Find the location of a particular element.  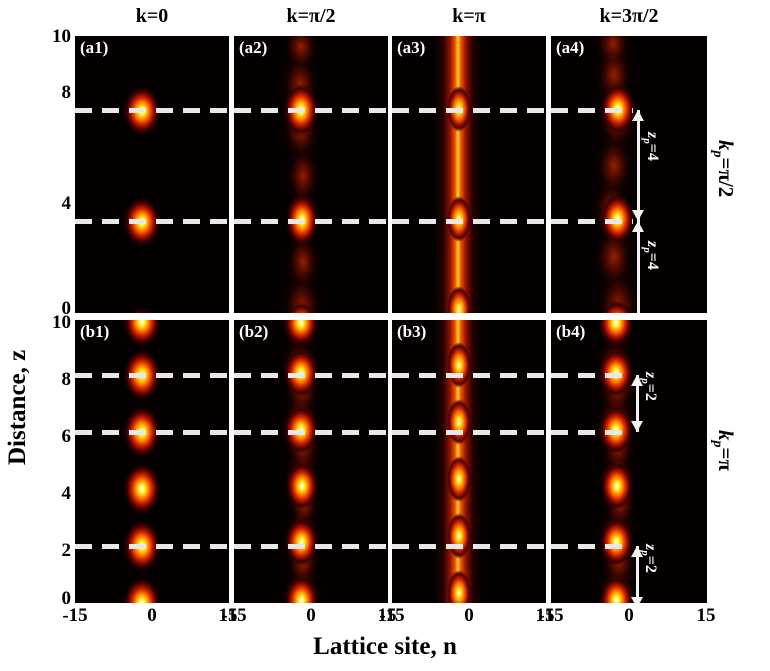

ytick-row-a-4: 4 is located at coordinates (66, 203).